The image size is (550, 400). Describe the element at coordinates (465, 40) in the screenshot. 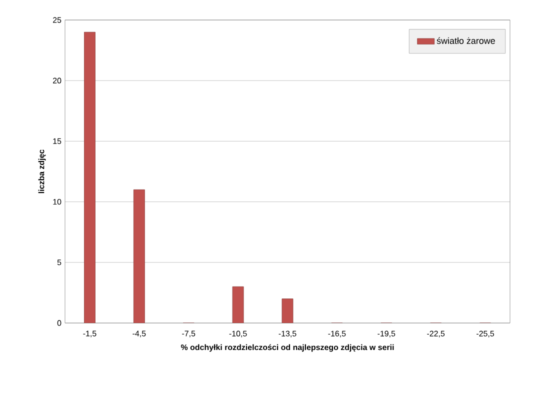

I see `legend-label: światło żarowe` at that location.